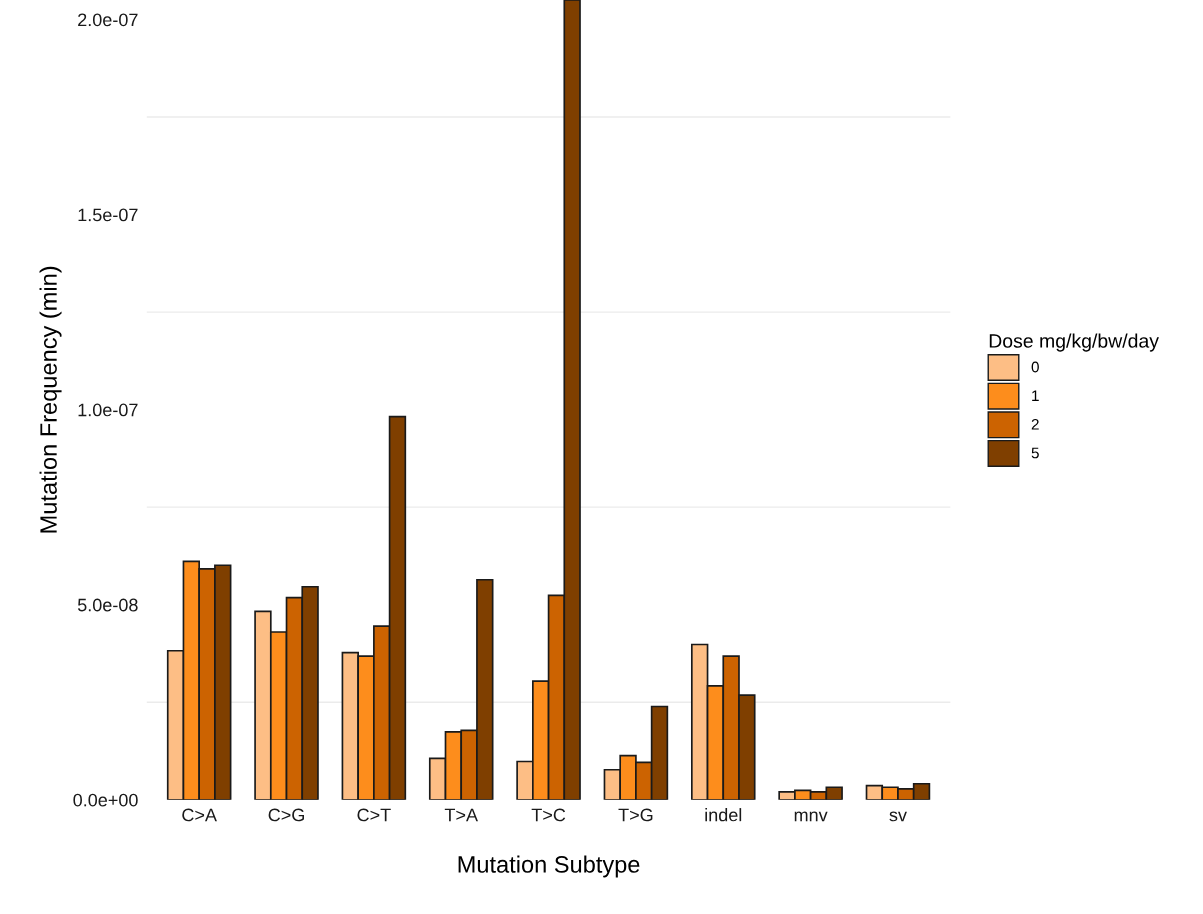 This screenshot has height=914, width=1203. What do you see at coordinates (50, 399) in the screenshot?
I see `y-axis-title: Mutation Frequency (min)` at bounding box center [50, 399].